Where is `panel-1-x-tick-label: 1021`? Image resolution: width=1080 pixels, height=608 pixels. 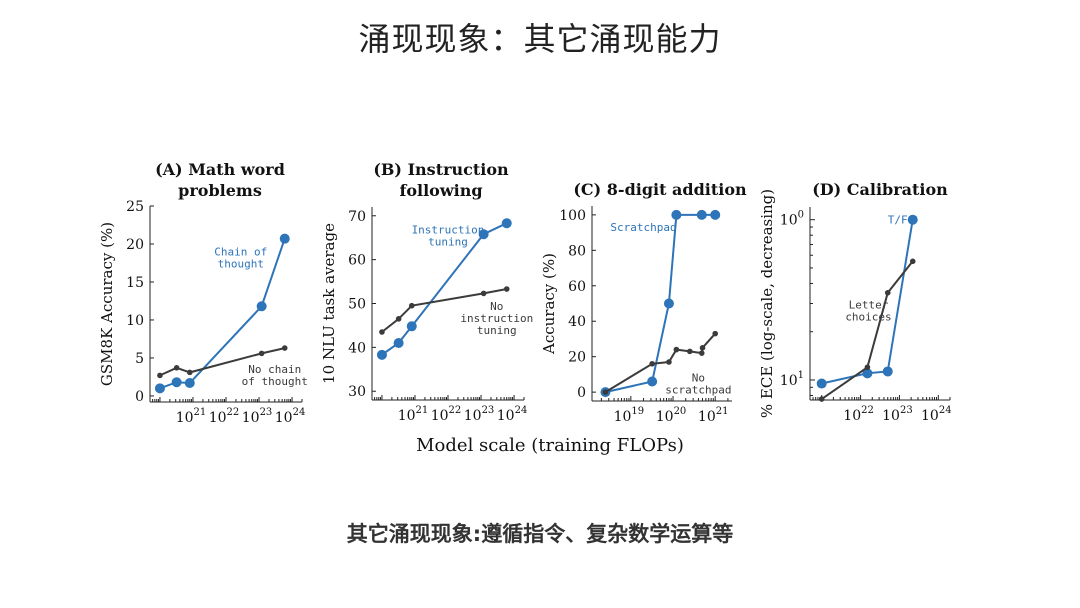 panel-1-x-tick-label: 1021 is located at coordinates (413, 414).